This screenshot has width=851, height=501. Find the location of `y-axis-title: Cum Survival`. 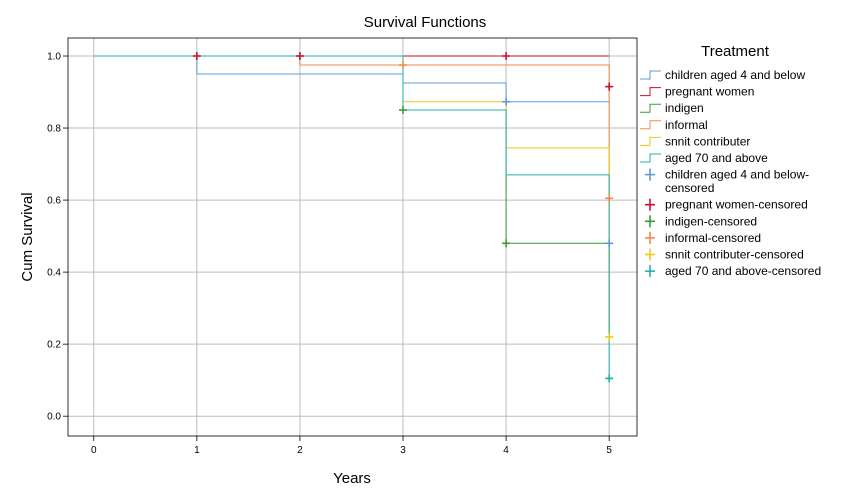

y-axis-title: Cum Survival is located at coordinates (27, 236).